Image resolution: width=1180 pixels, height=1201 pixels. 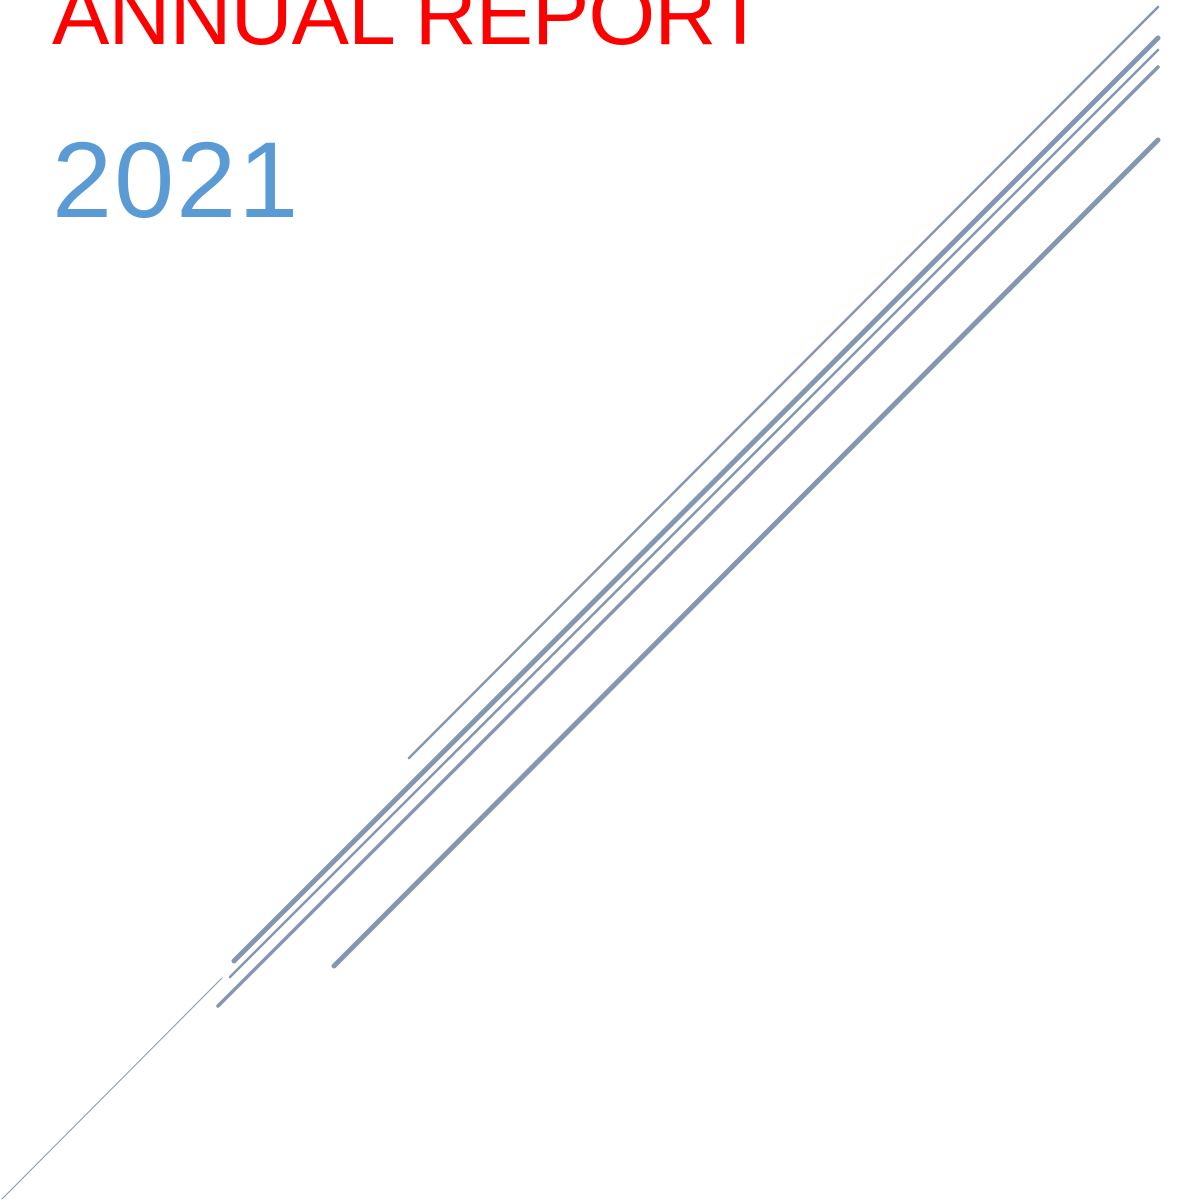 What do you see at coordinates (409, 31) in the screenshot?
I see `report-title: ANNUAL REPORT` at bounding box center [409, 31].